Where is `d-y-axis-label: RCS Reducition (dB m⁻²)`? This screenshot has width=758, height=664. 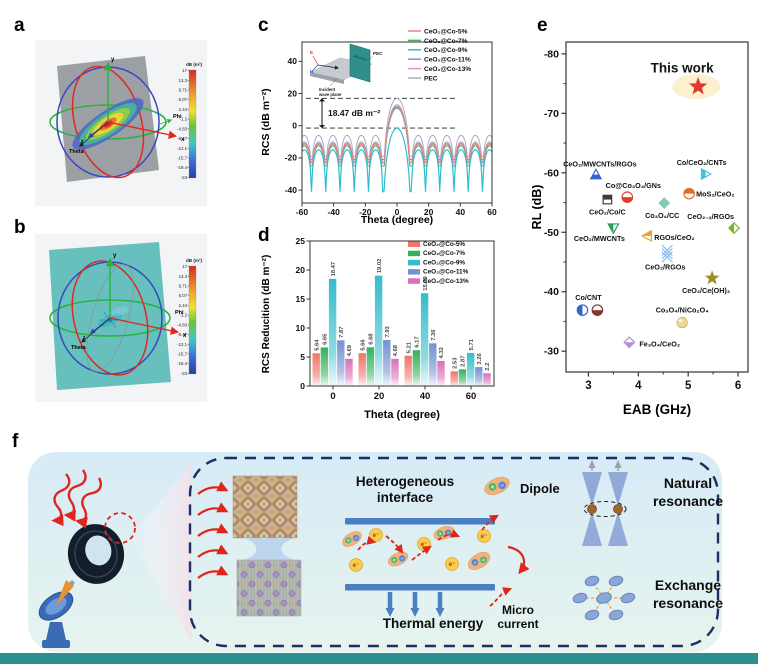
d-y-axis-label: RCS Reducition (dB m⁻²) is located at coordinates (266, 314).